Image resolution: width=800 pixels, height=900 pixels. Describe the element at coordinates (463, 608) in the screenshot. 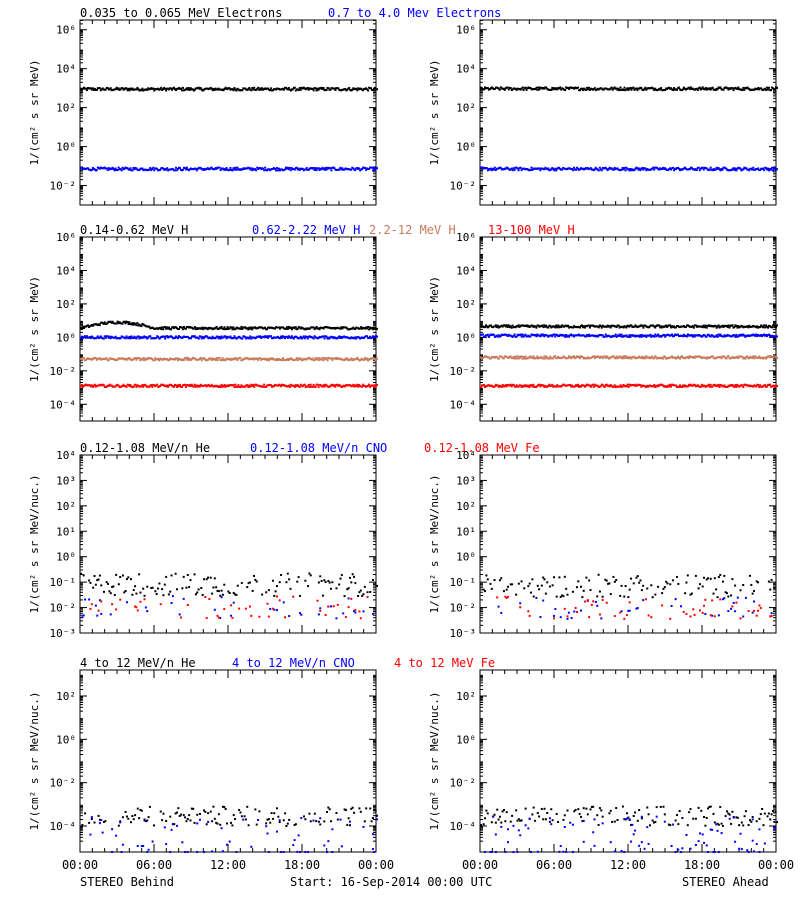

I see `y-tick-label: 10⁻²` at that location.